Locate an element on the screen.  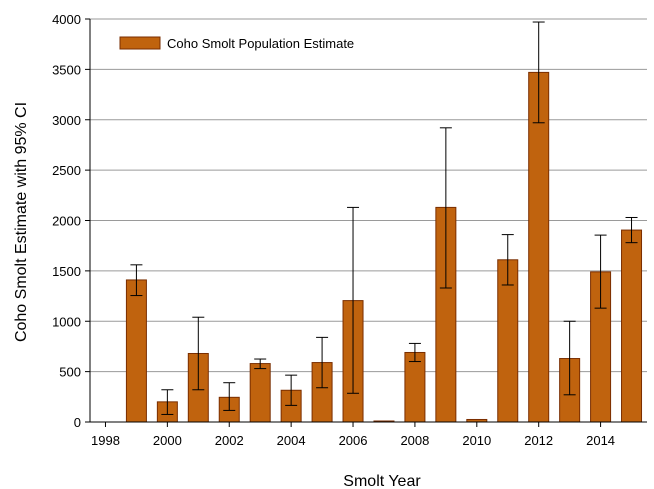
y-tick-label: 1500 is located at coordinates (66, 271).